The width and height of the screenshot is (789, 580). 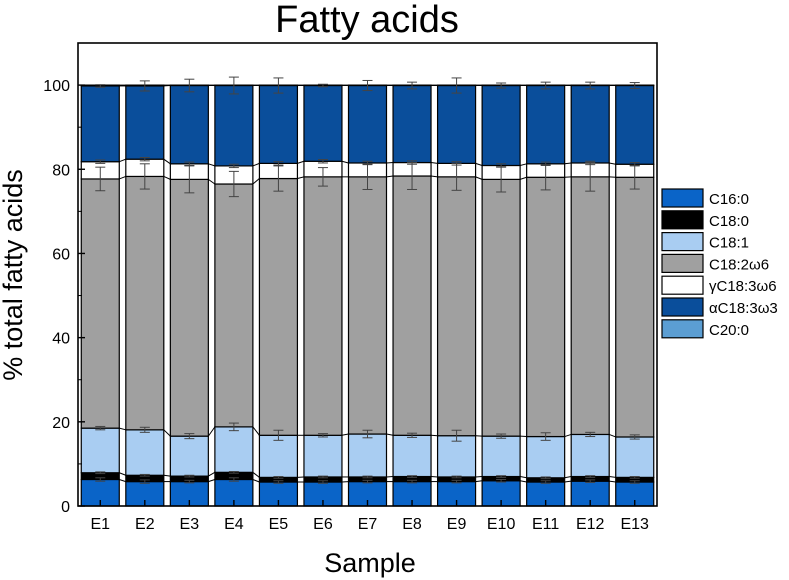 What do you see at coordinates (279, 524) in the screenshot?
I see `x-tick-label: E5` at bounding box center [279, 524].